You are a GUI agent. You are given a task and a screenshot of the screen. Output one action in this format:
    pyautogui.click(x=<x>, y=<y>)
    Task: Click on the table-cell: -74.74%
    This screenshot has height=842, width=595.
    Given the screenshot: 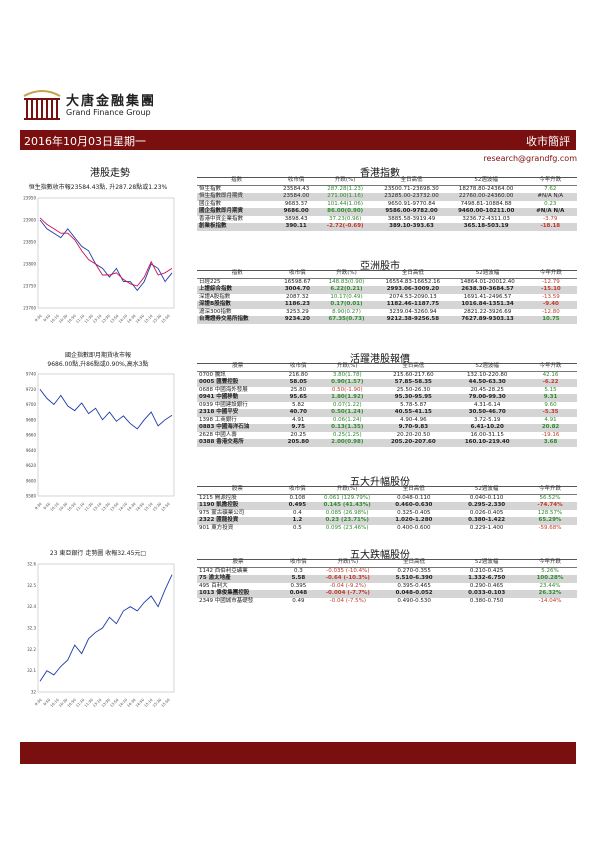 What is the action you would take?
    pyautogui.click(x=550, y=506)
    